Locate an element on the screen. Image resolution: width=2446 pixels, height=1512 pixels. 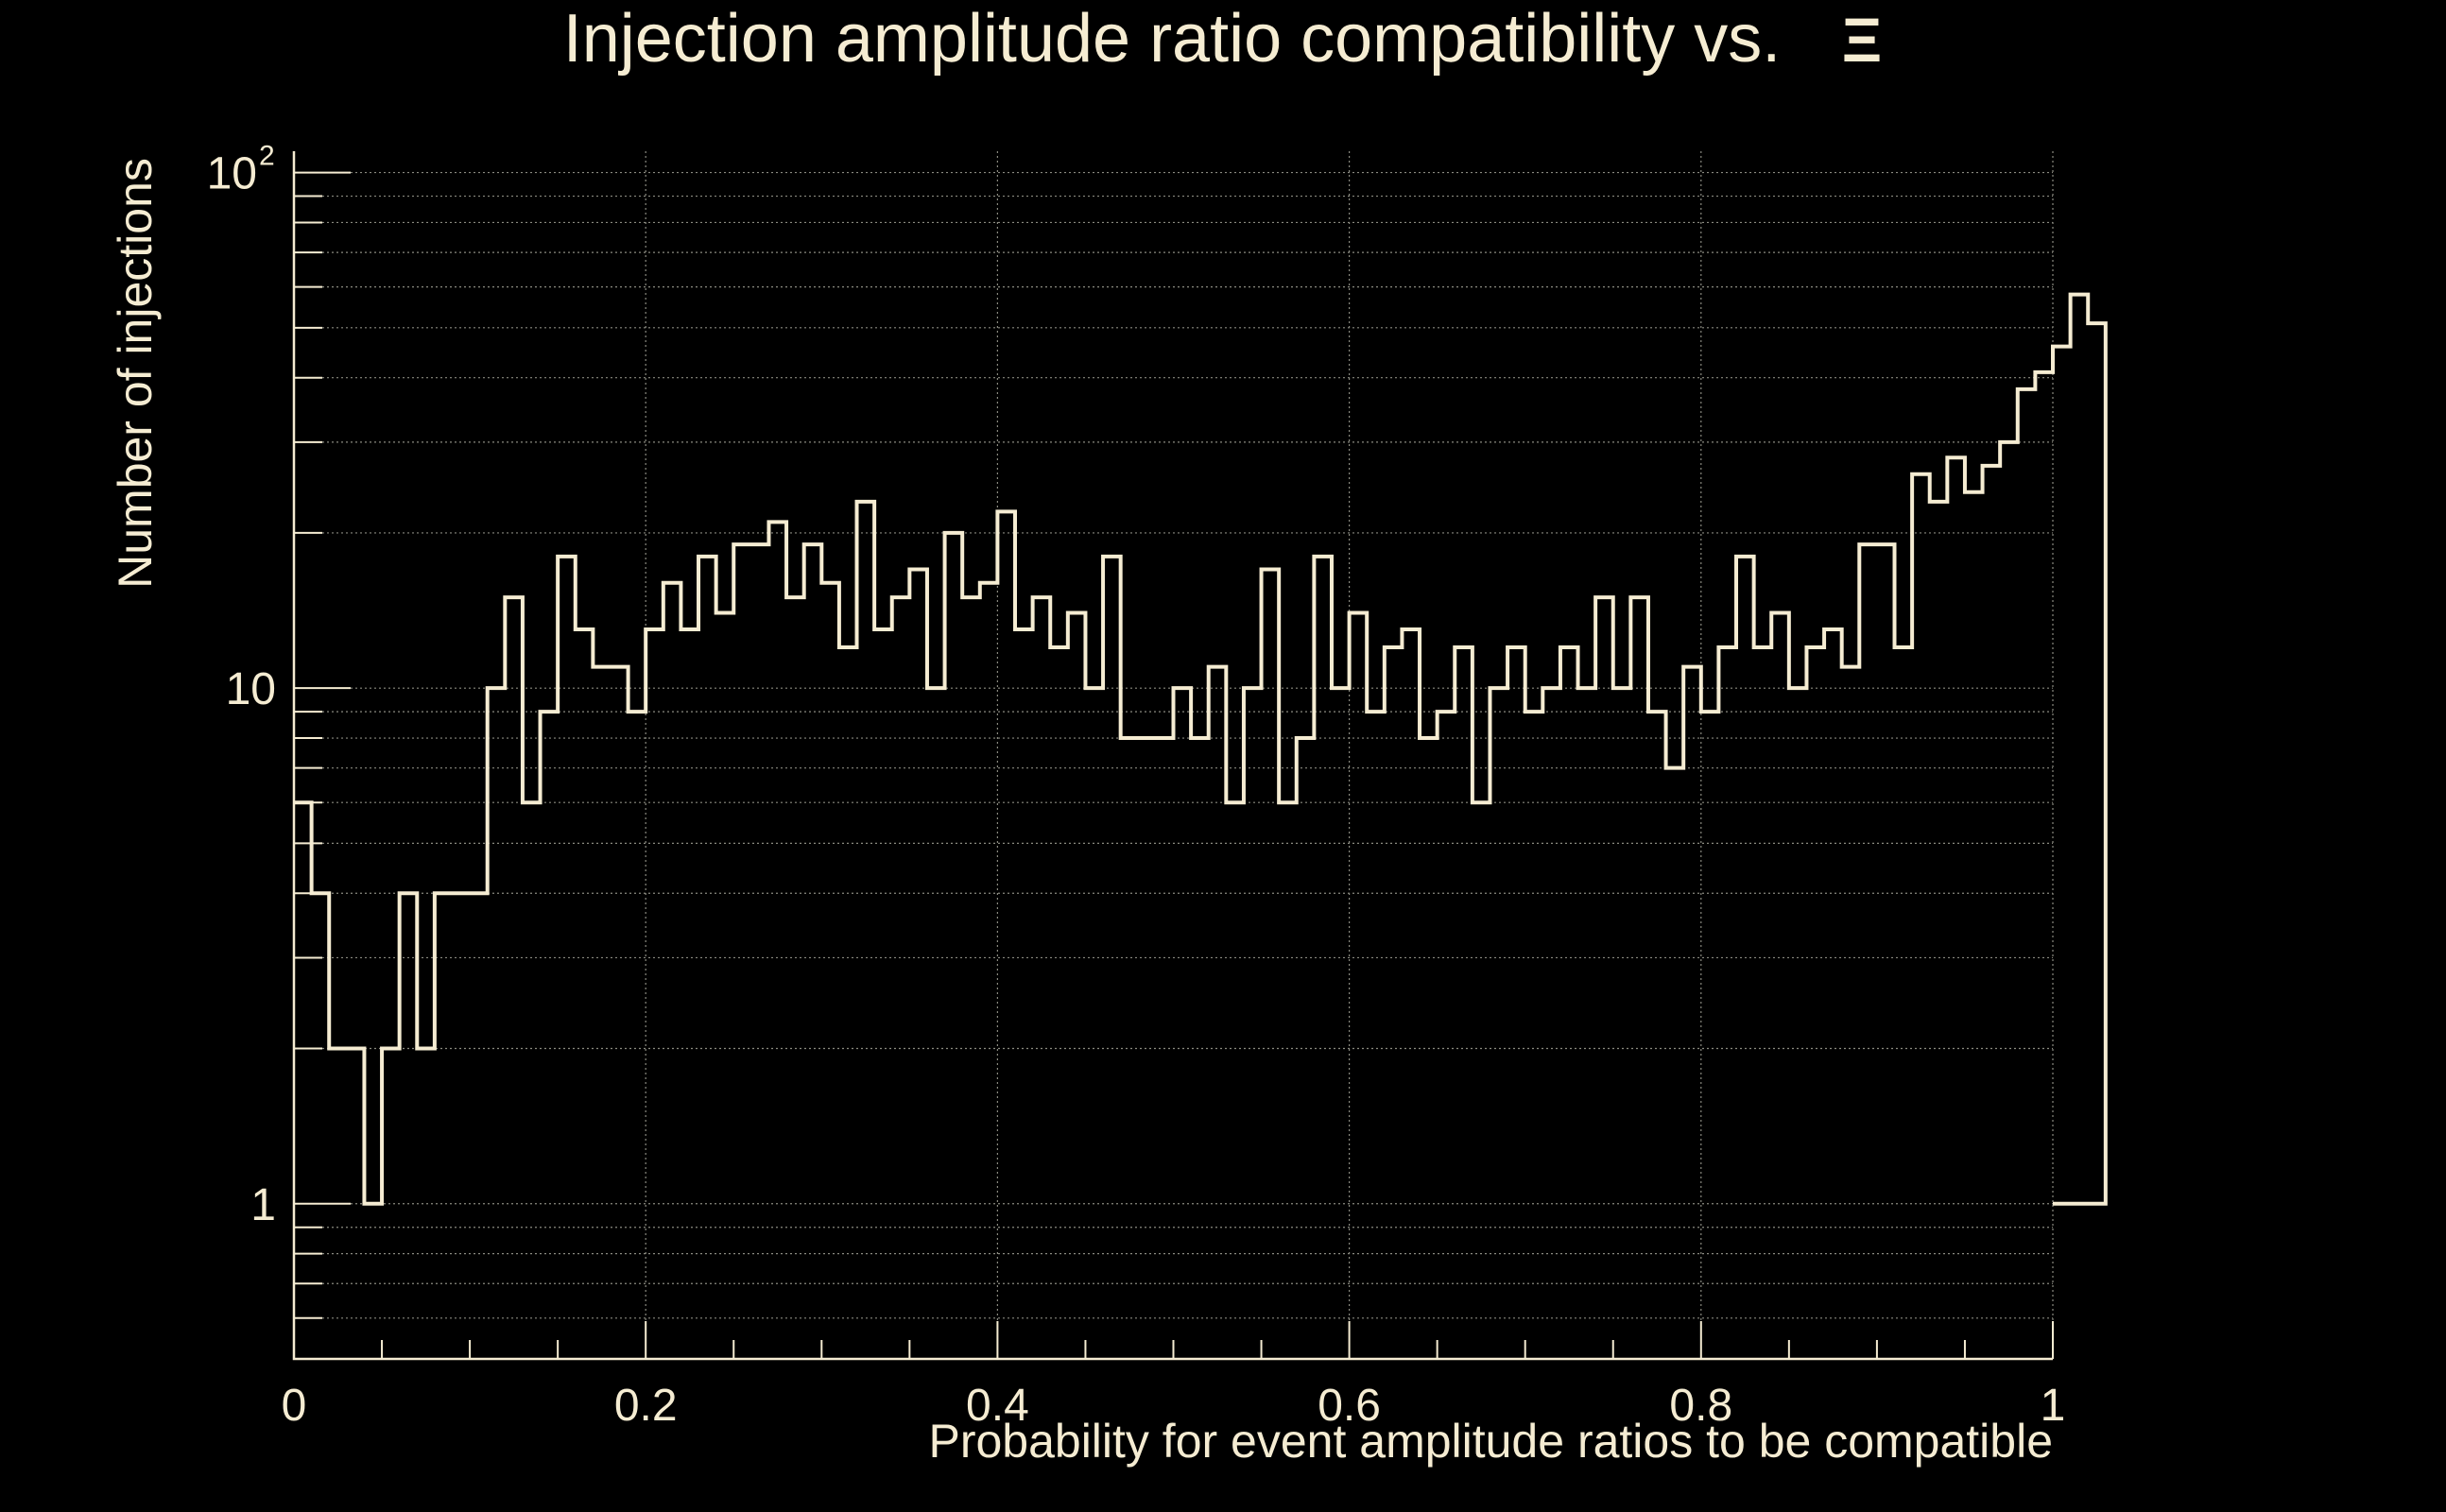
y-tick-label-exponent: 2 is located at coordinates (267, 156).